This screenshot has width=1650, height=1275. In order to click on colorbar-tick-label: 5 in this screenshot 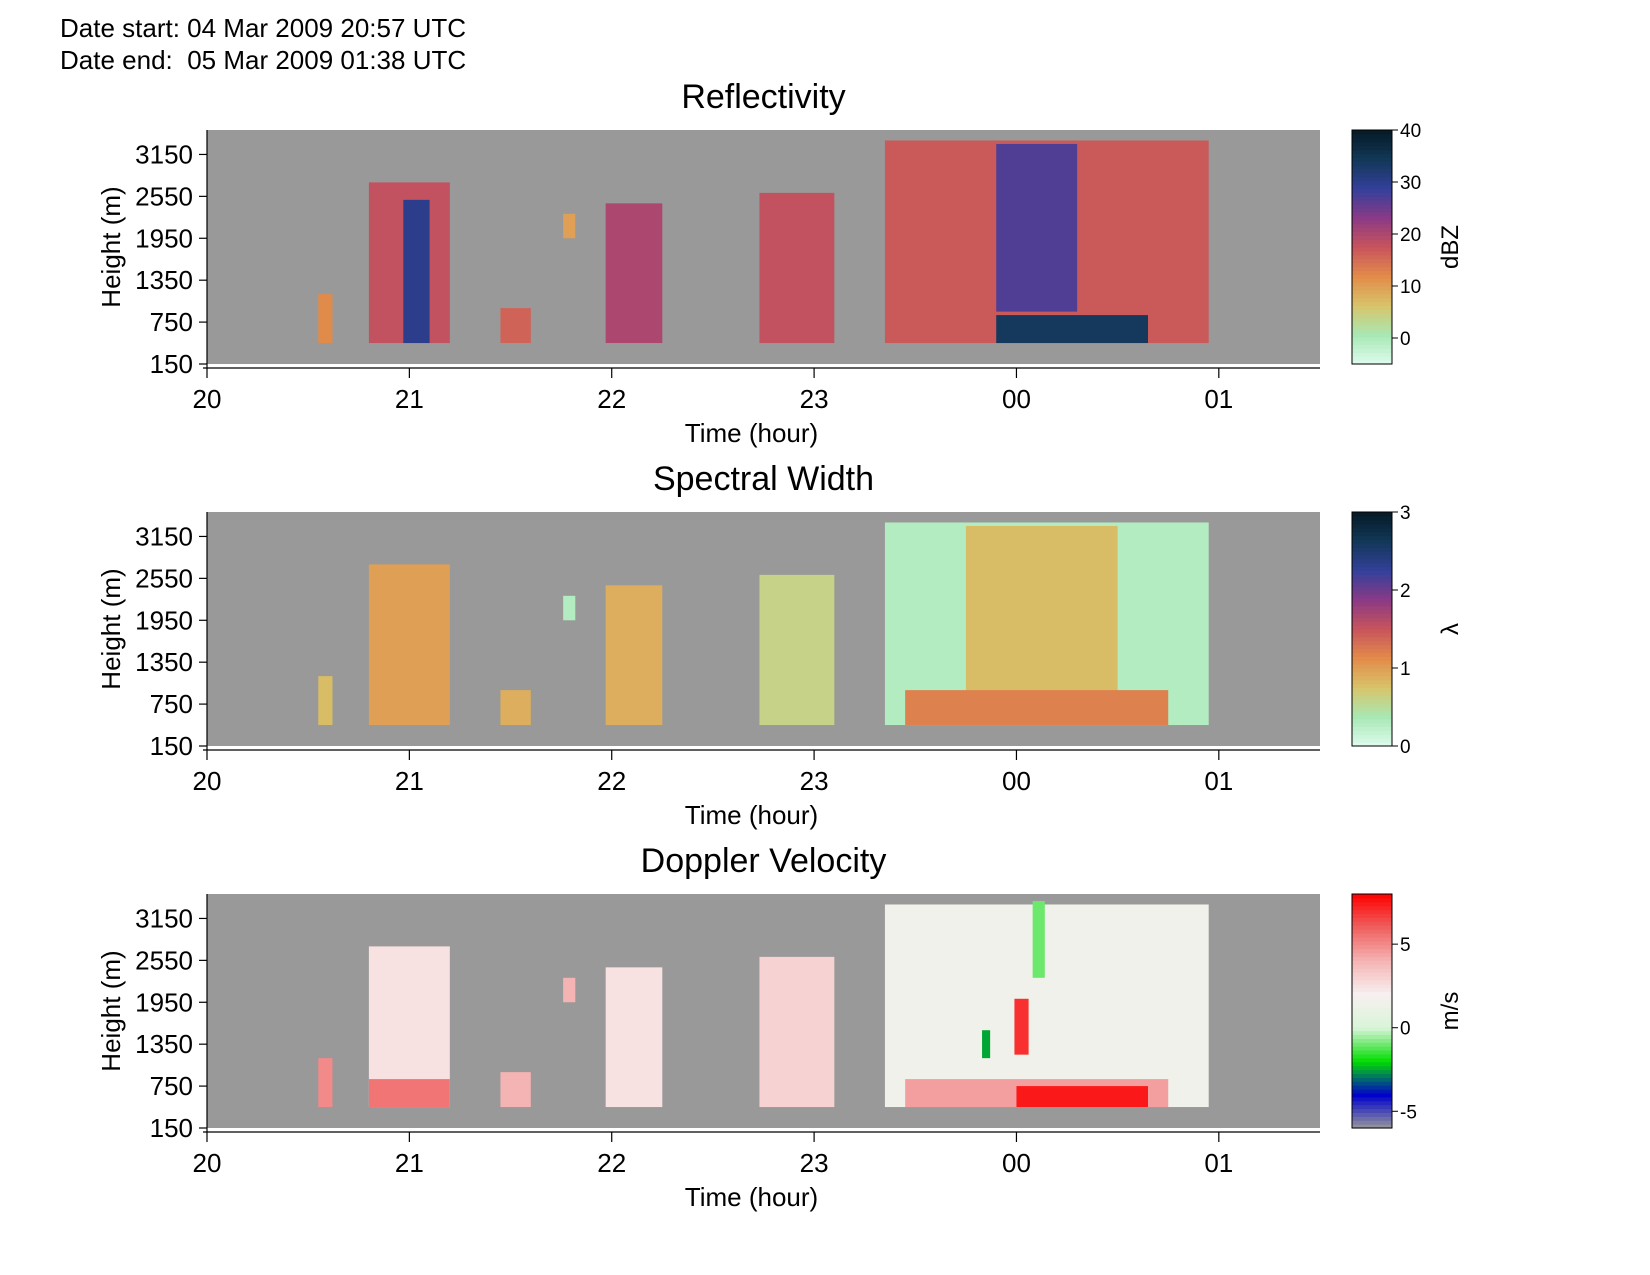, I will do `click(1405, 945)`.